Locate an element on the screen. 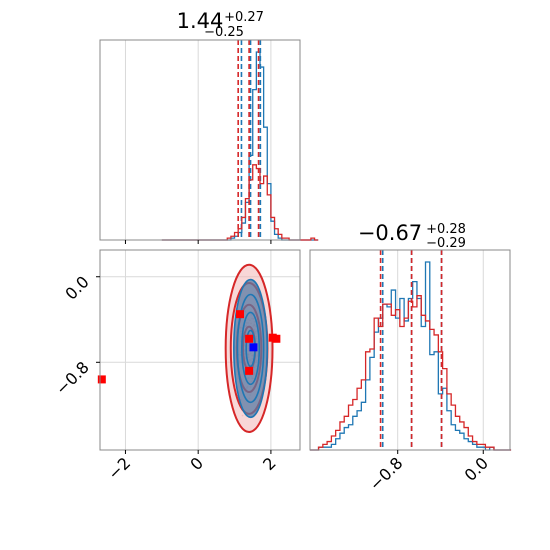 Image resolution: width=550 pixels, height=550 pixels. x-tick-label: −0.8 is located at coordinates (386, 473).